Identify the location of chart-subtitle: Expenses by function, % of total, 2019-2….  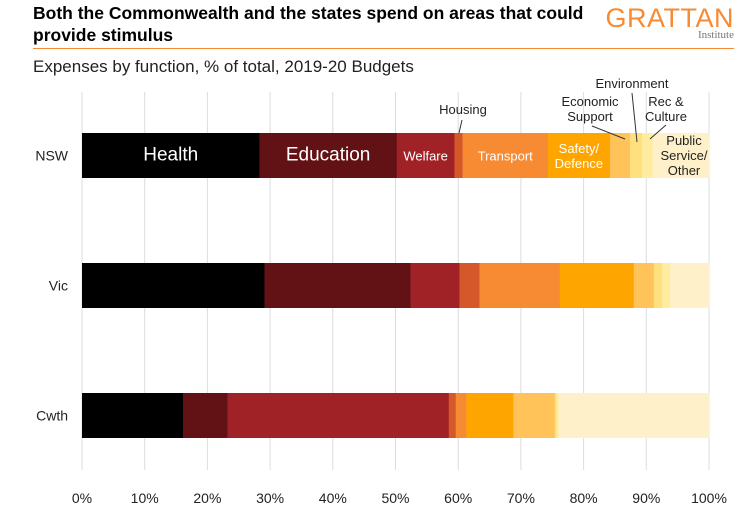
(223, 66).